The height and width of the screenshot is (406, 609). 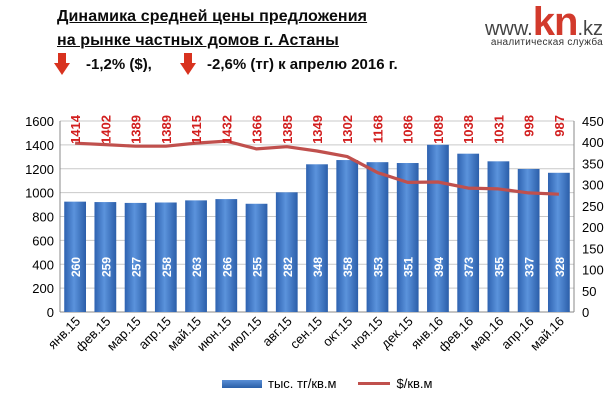 I want to click on usd-data-label: 987, so click(x=559, y=126).